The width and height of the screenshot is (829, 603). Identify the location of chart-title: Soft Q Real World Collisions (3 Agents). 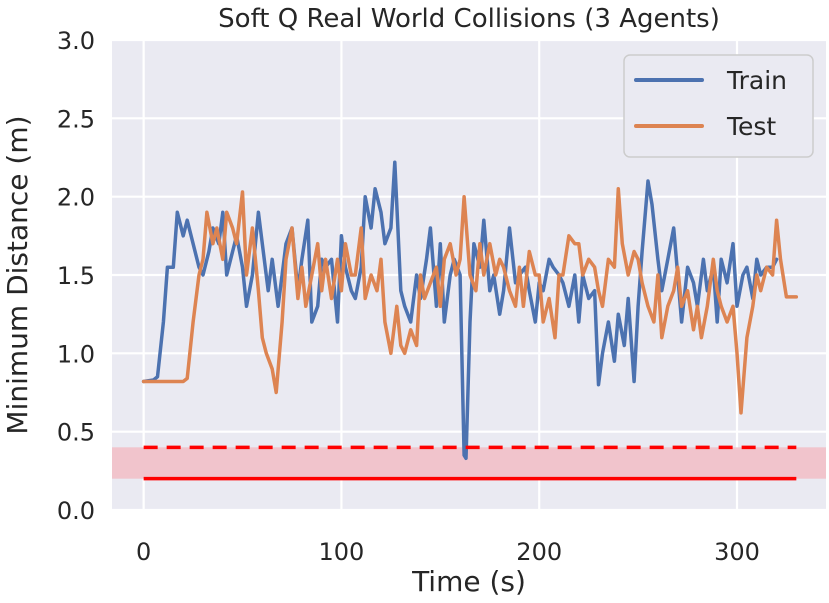
(469, 19).